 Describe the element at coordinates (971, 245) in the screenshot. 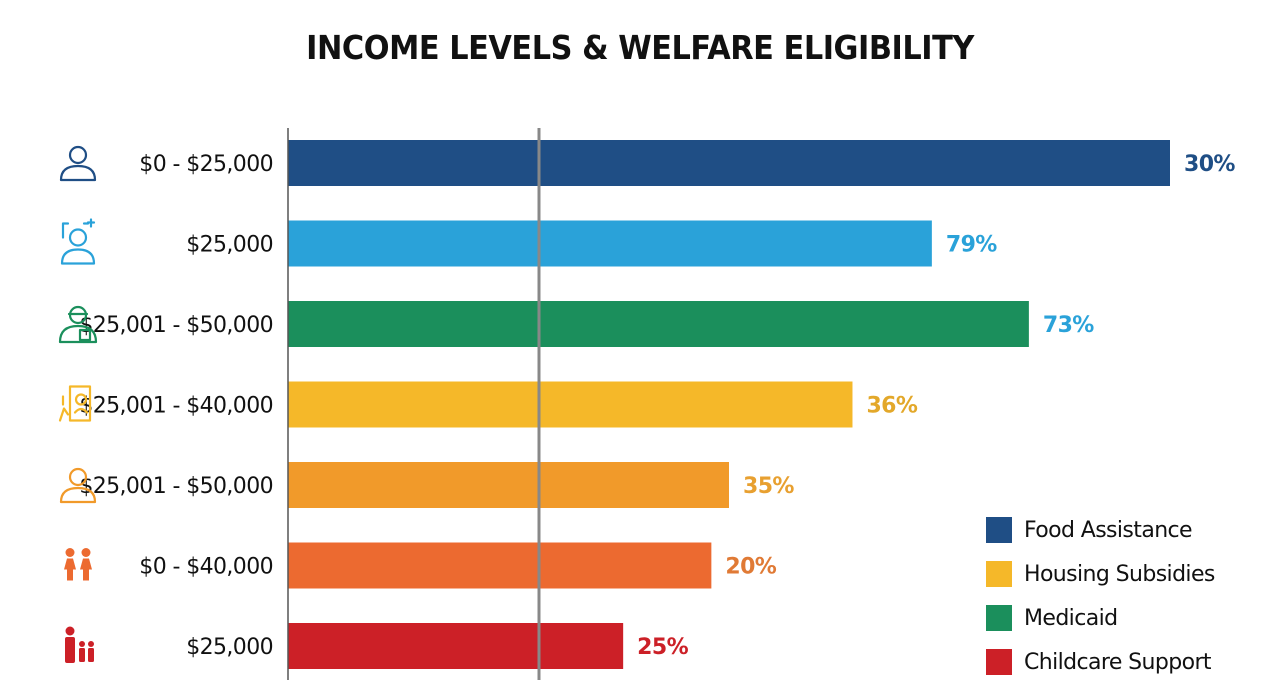

I see `value-label: 79%` at that location.